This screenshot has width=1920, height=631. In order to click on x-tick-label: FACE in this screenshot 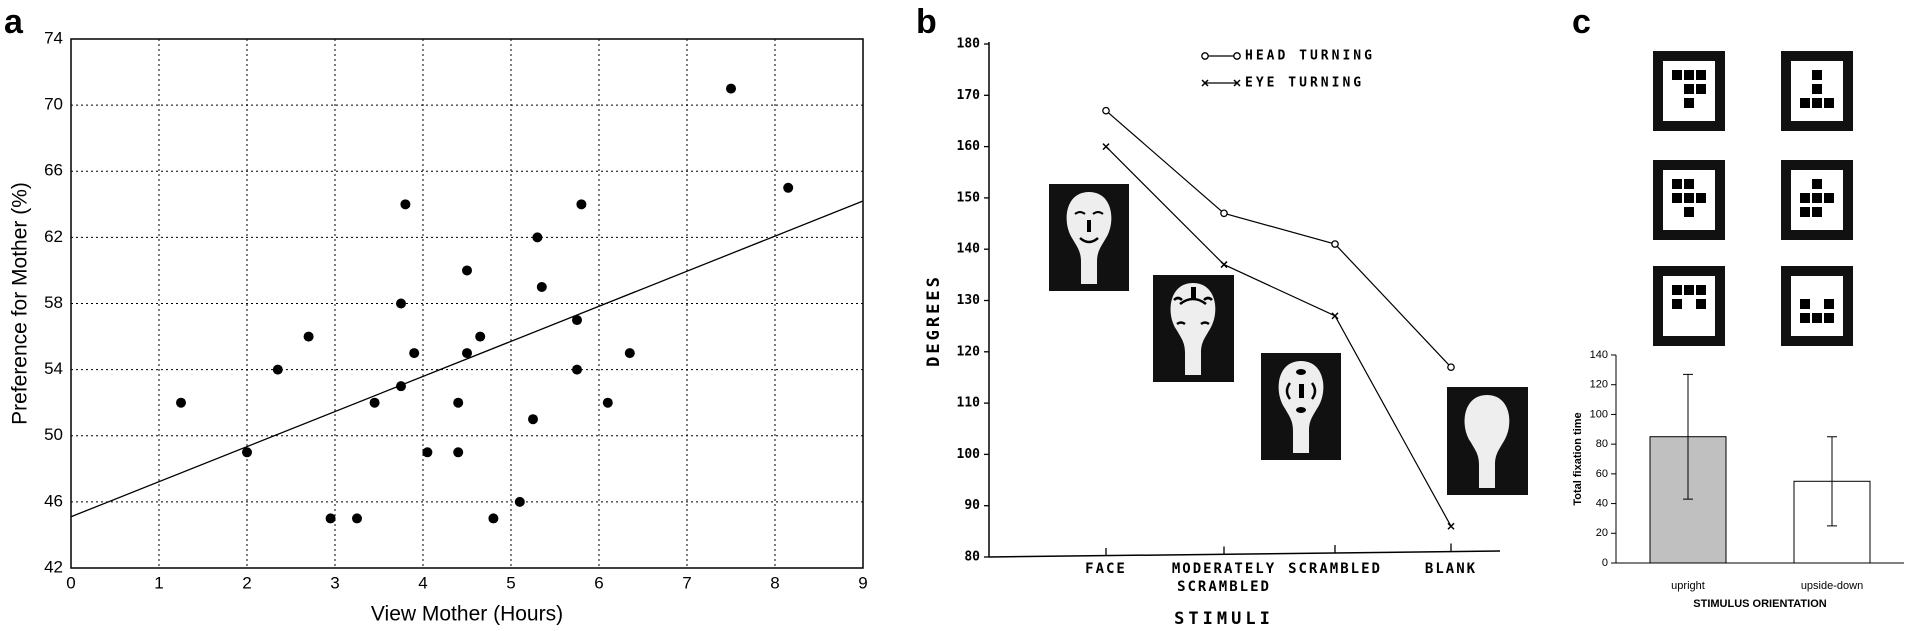, I will do `click(1106, 569)`.